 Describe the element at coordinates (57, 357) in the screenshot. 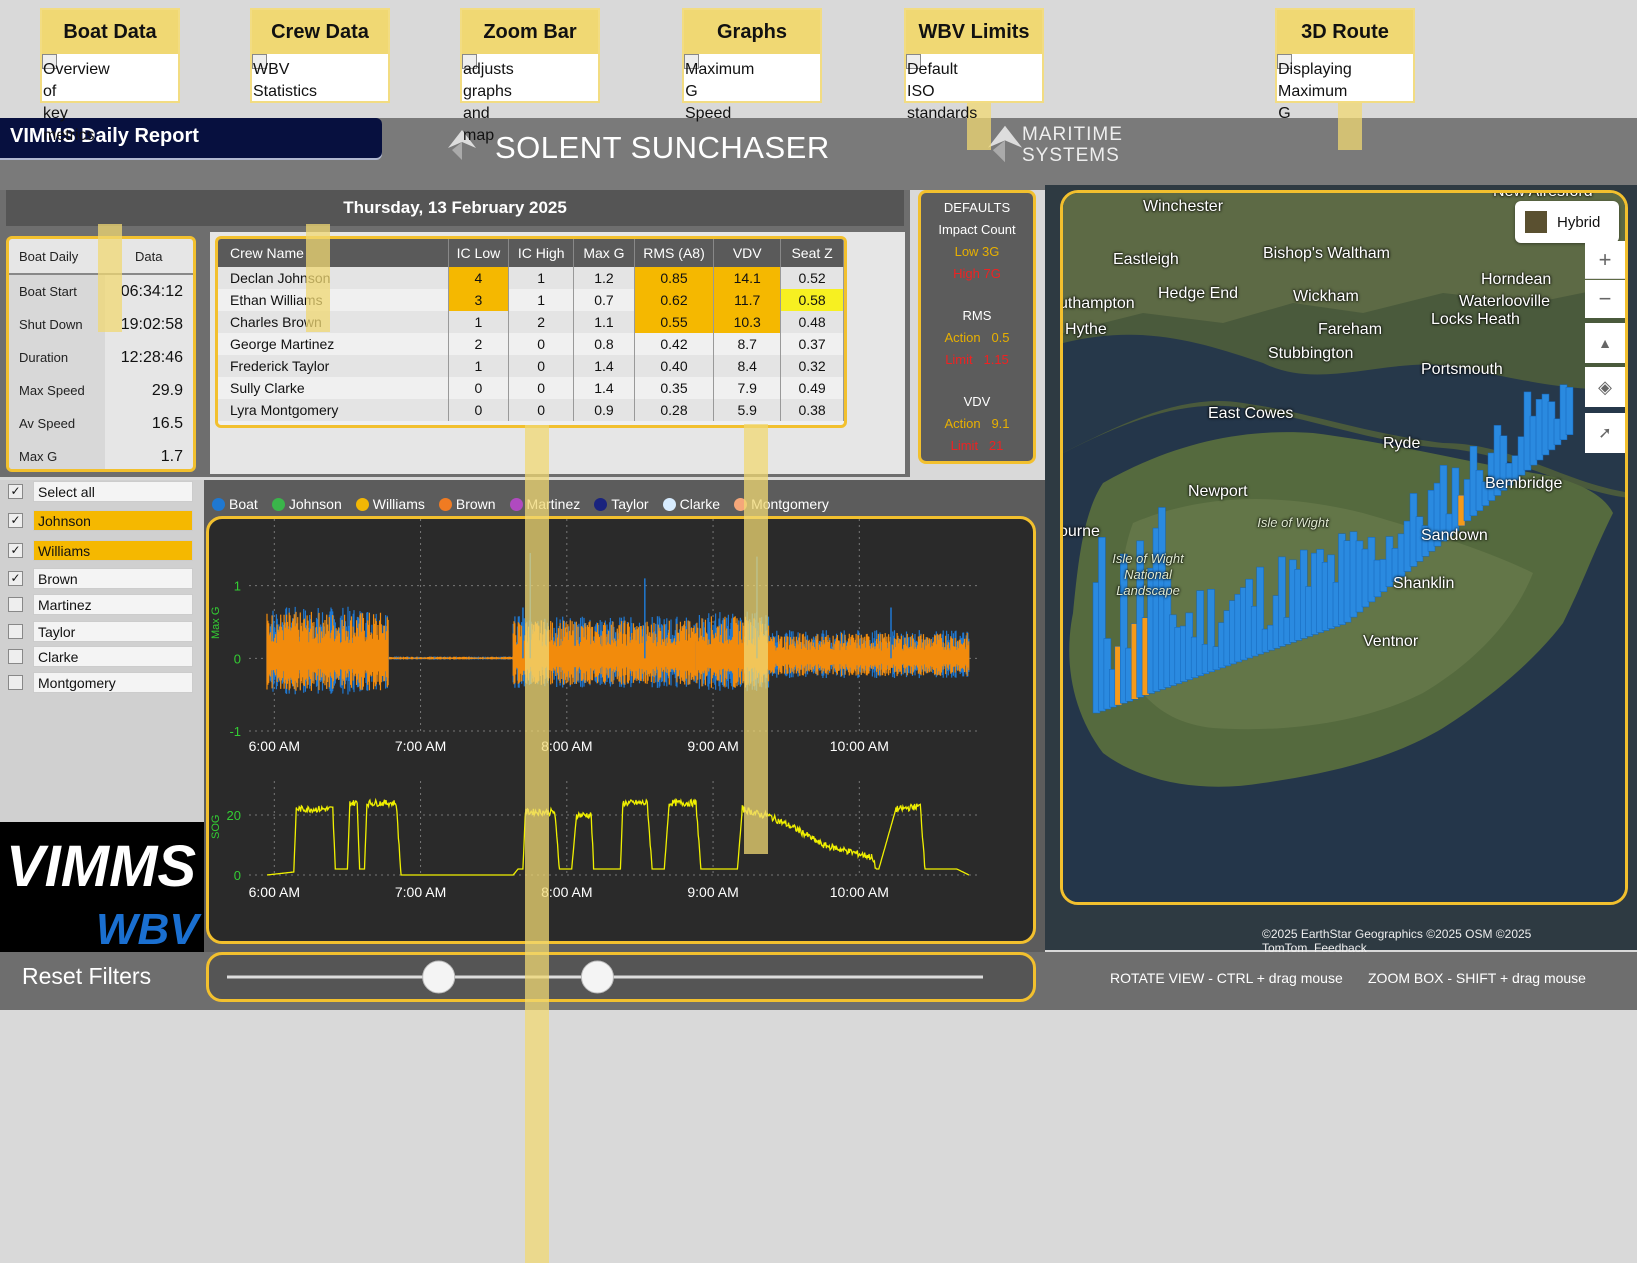

I see `boat-daily-key: Duration` at that location.